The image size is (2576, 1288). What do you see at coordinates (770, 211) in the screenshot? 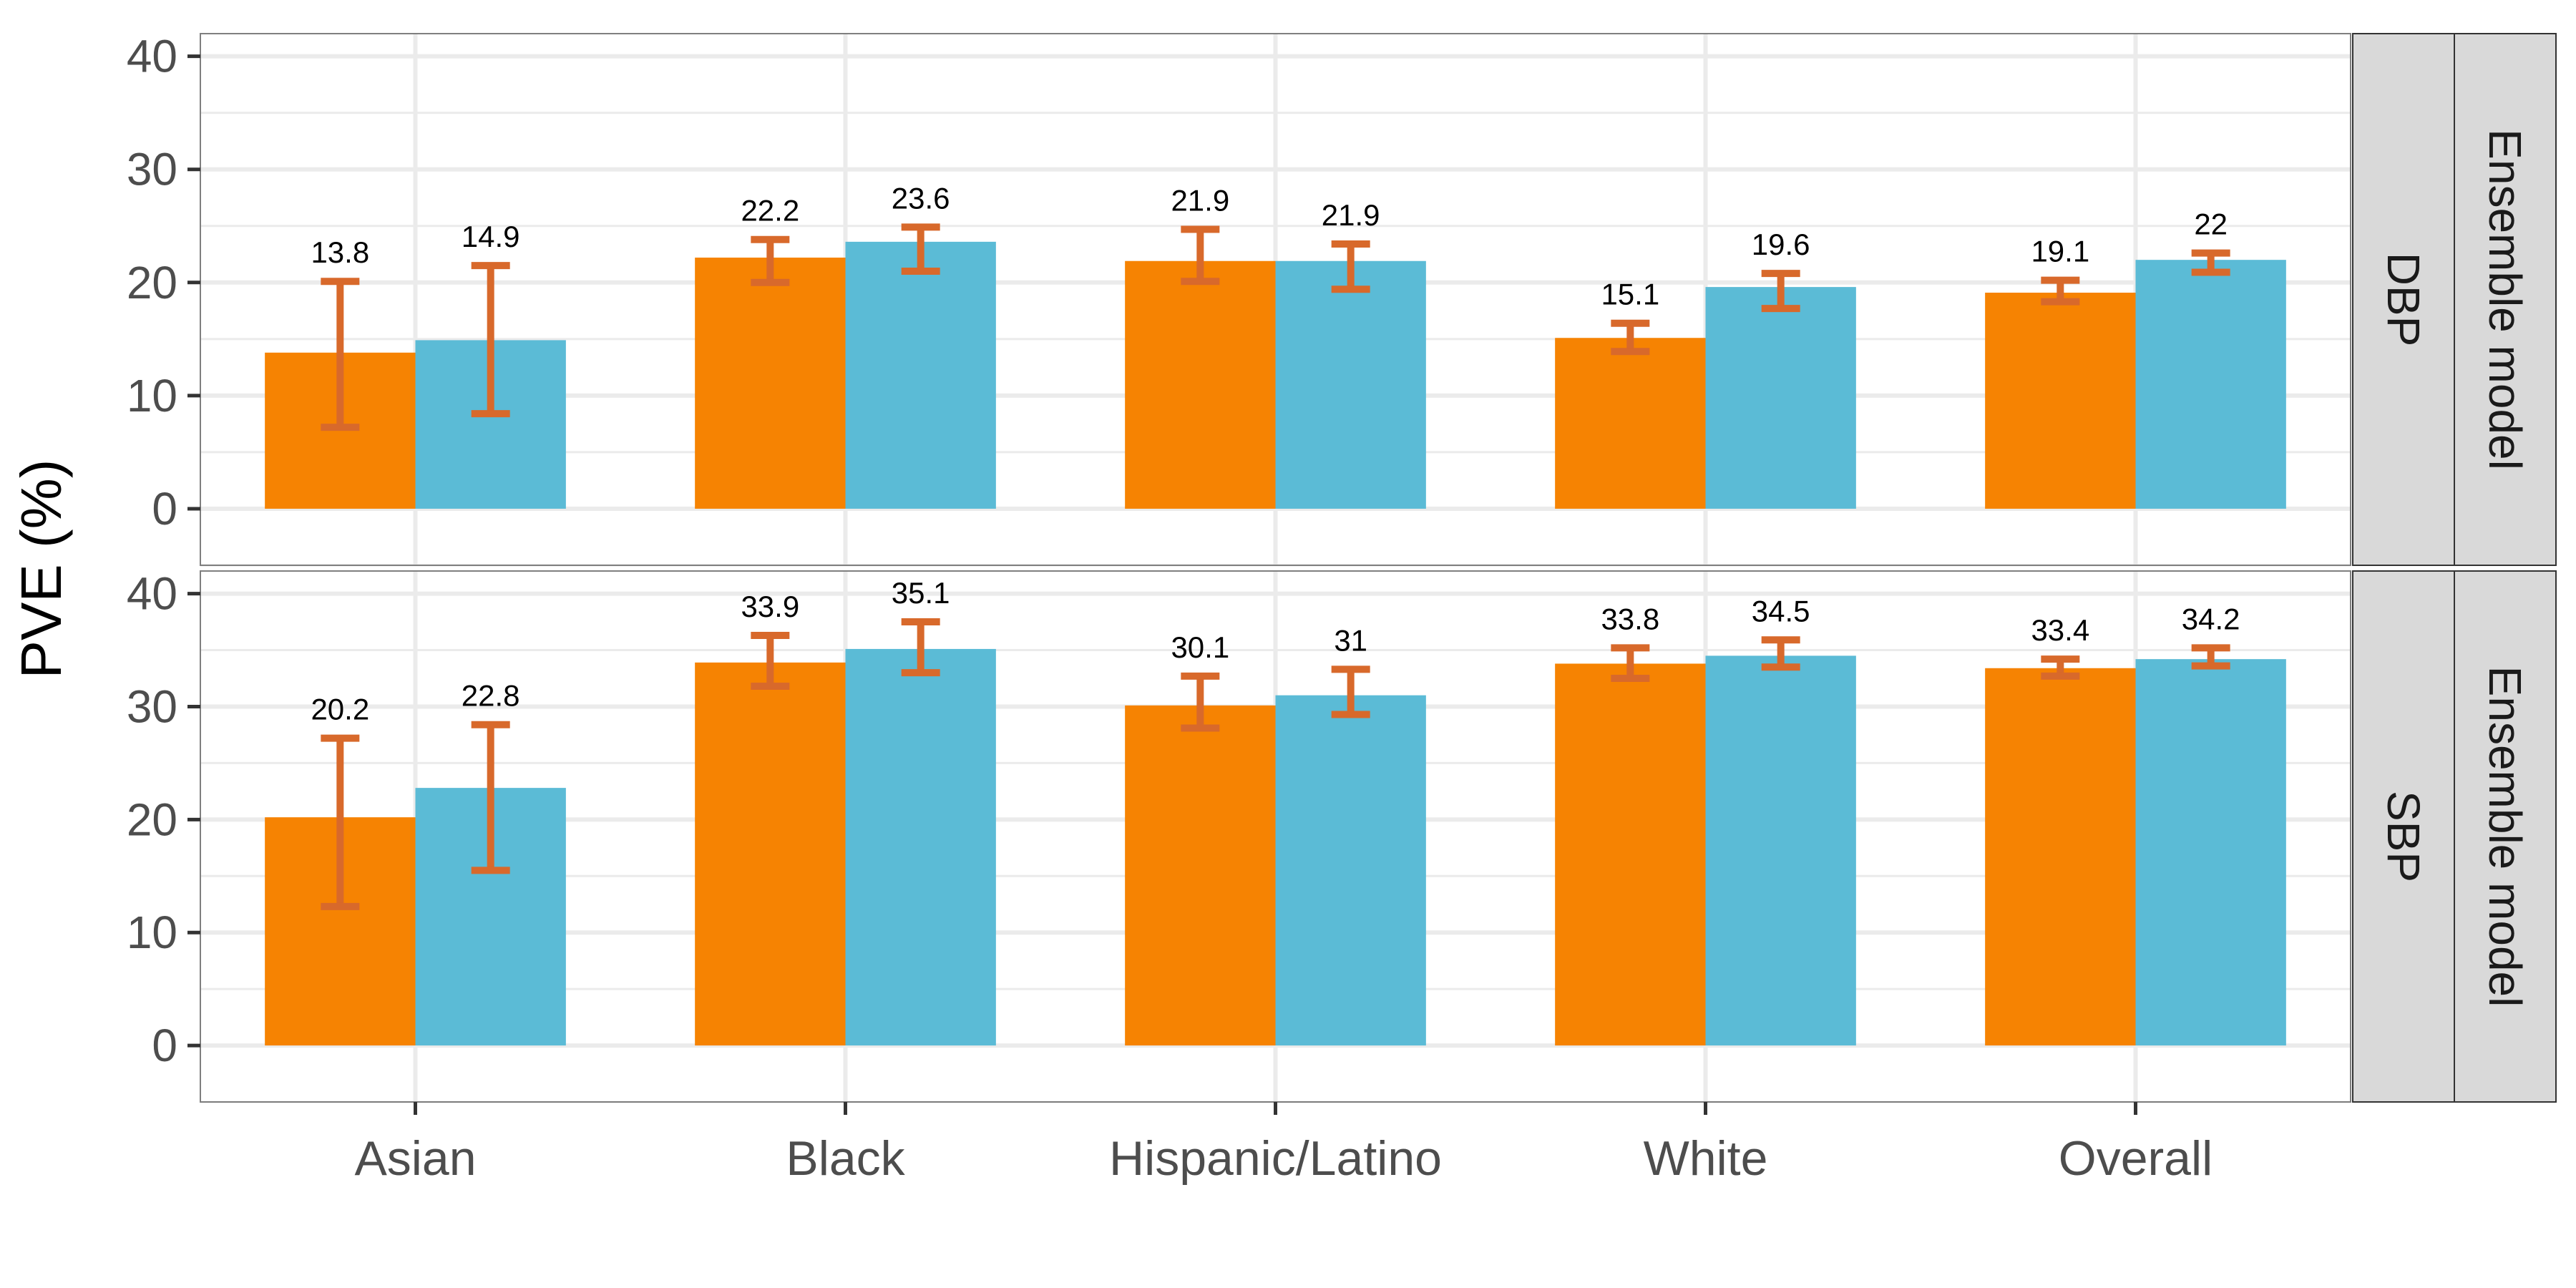
I see `data-label: 22.2` at bounding box center [770, 211].